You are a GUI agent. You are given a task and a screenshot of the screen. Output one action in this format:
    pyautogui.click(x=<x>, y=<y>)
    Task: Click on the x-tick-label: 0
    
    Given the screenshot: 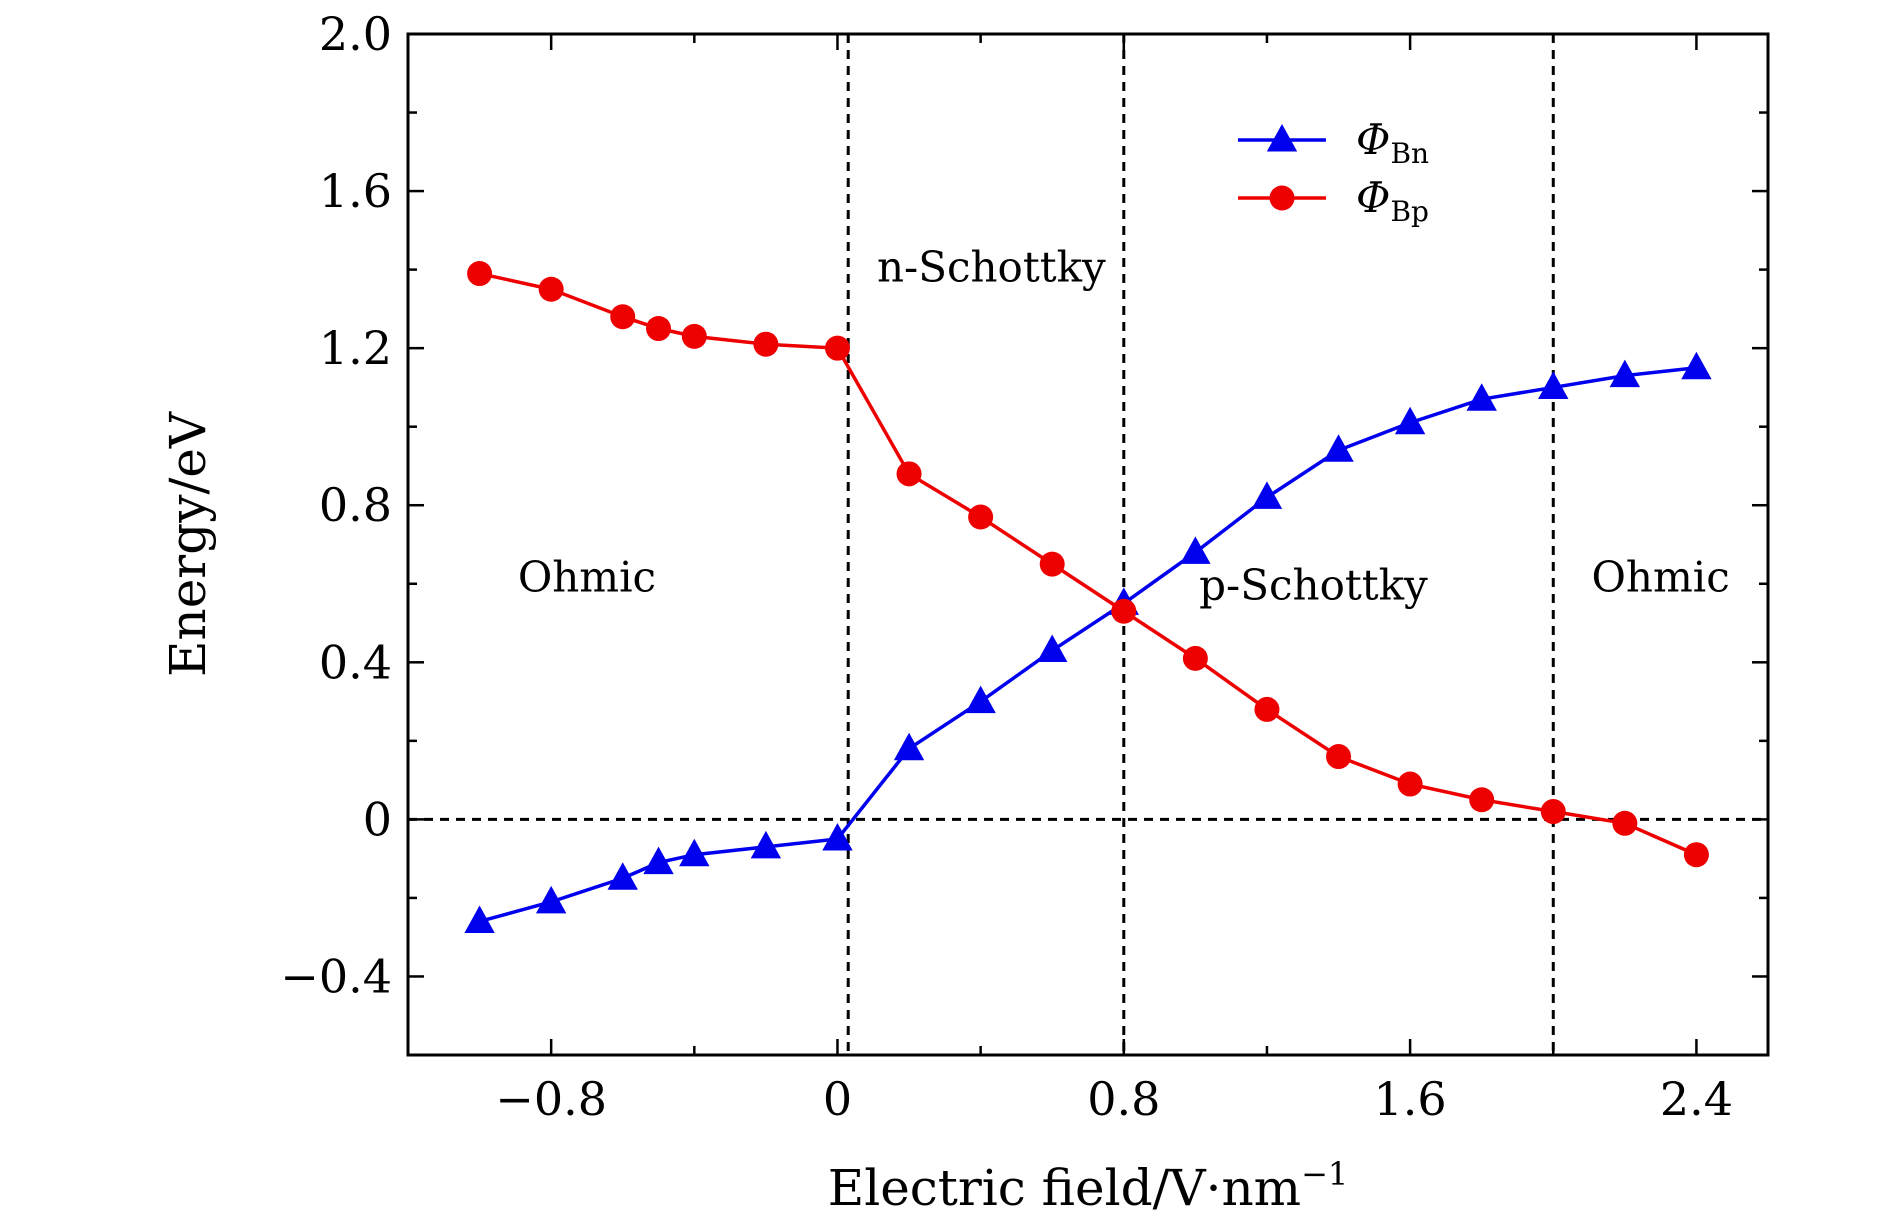 What is the action you would take?
    pyautogui.click(x=837, y=1099)
    